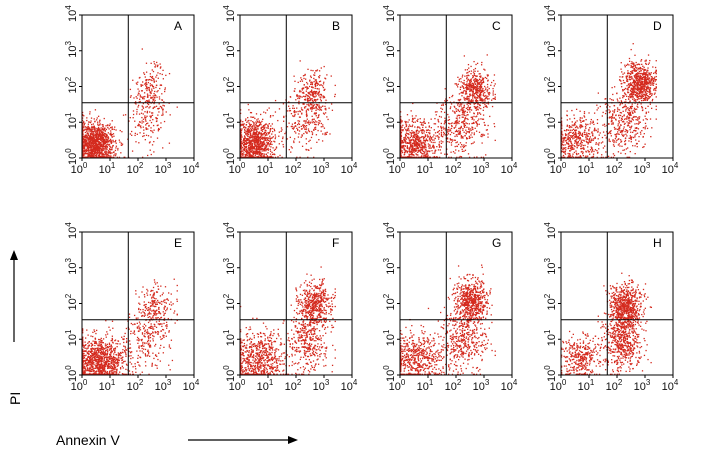  I want to click on x-tick-label: 100, so click(79, 168).